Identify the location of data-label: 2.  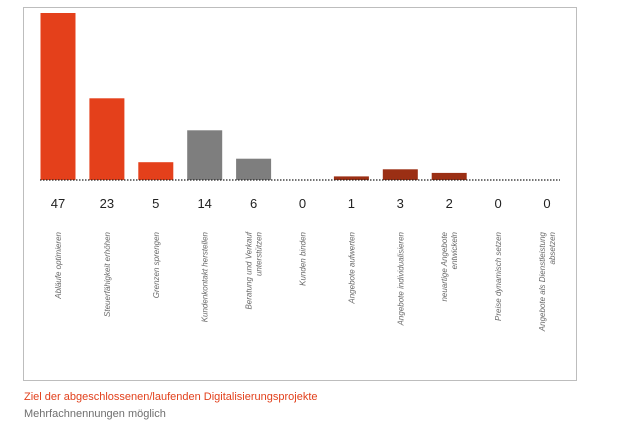
(449, 203).